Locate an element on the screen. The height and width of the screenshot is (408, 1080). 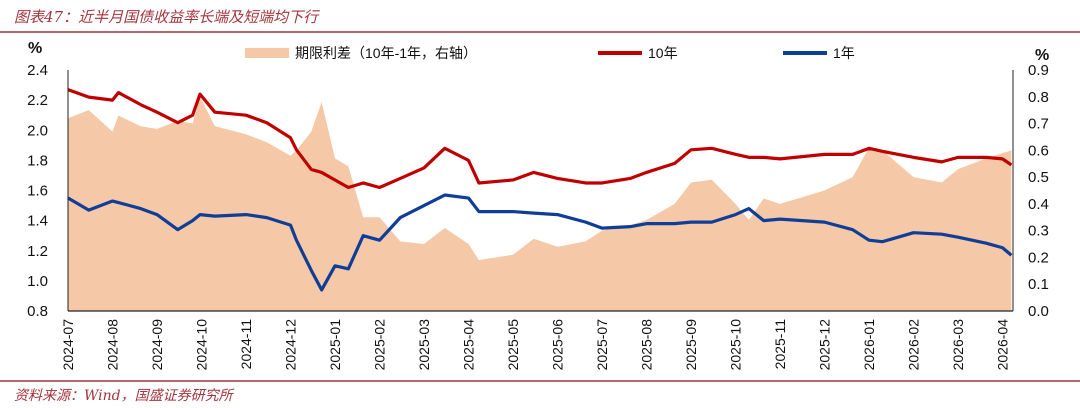
right-tick-label: 0.8 is located at coordinates (1038, 97).